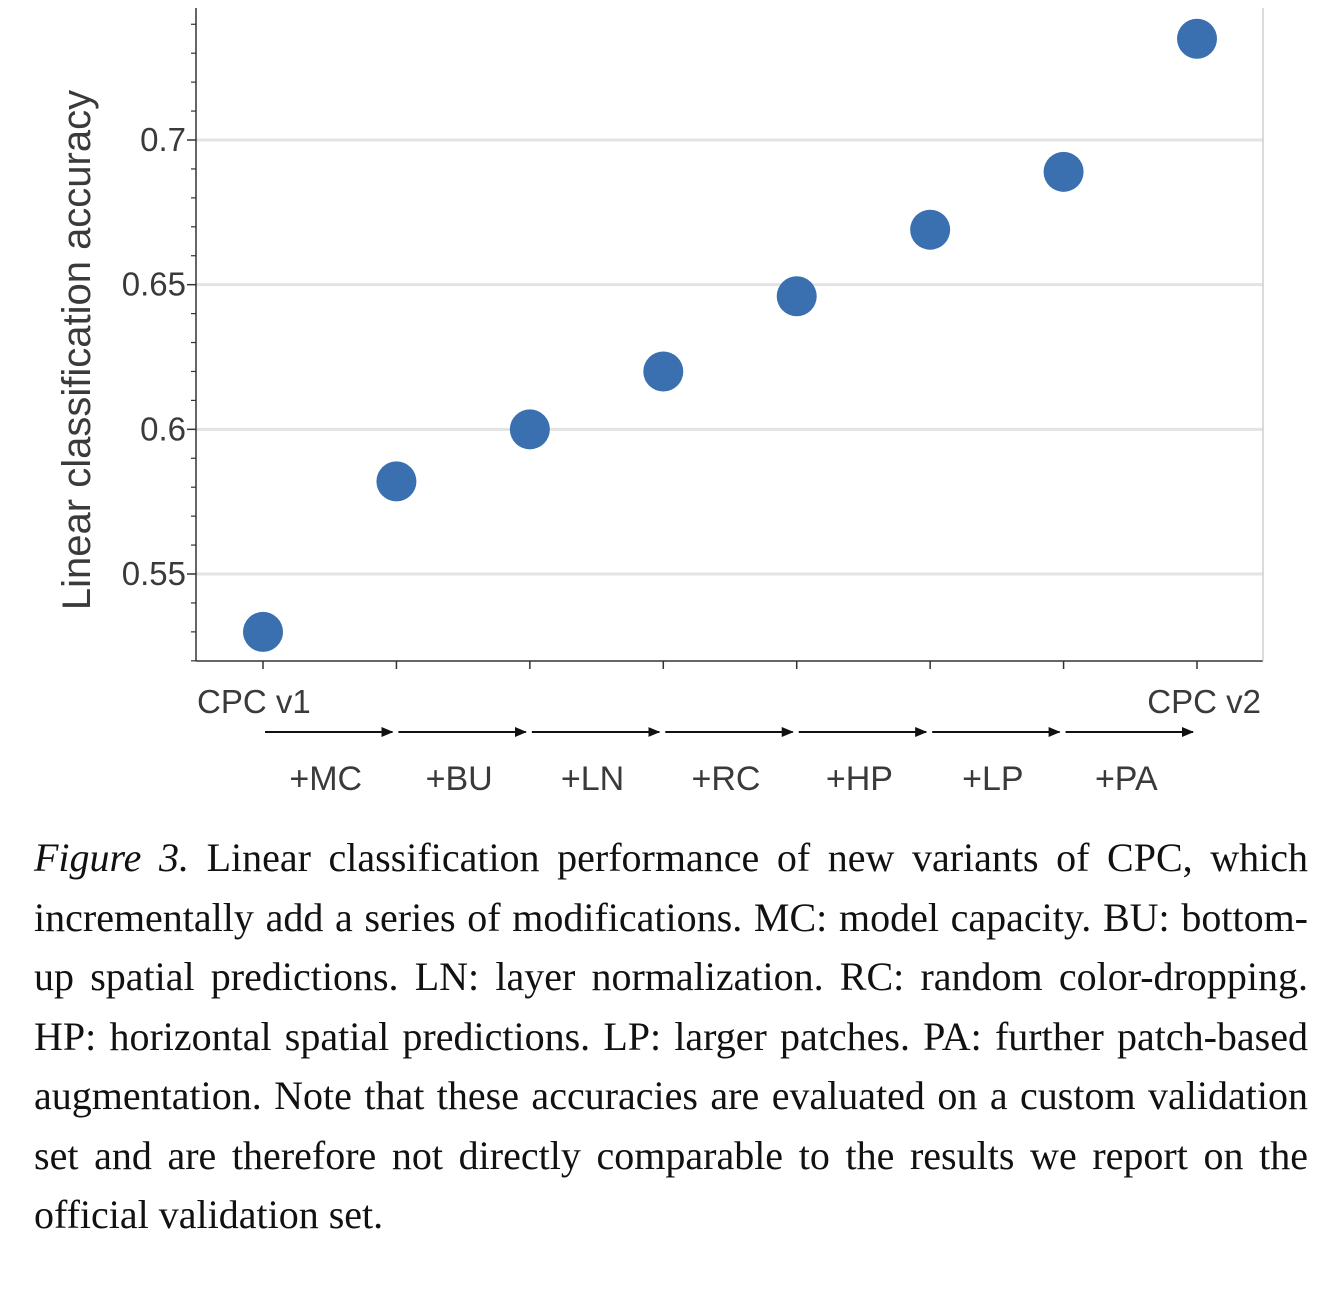  I want to click on modification-label: +LN, so click(592, 779).